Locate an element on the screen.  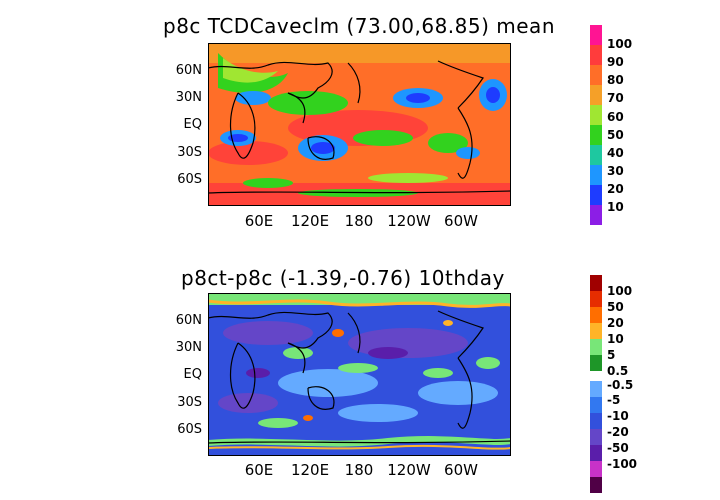
bottom-lon-label: 180 is located at coordinates (359, 470).